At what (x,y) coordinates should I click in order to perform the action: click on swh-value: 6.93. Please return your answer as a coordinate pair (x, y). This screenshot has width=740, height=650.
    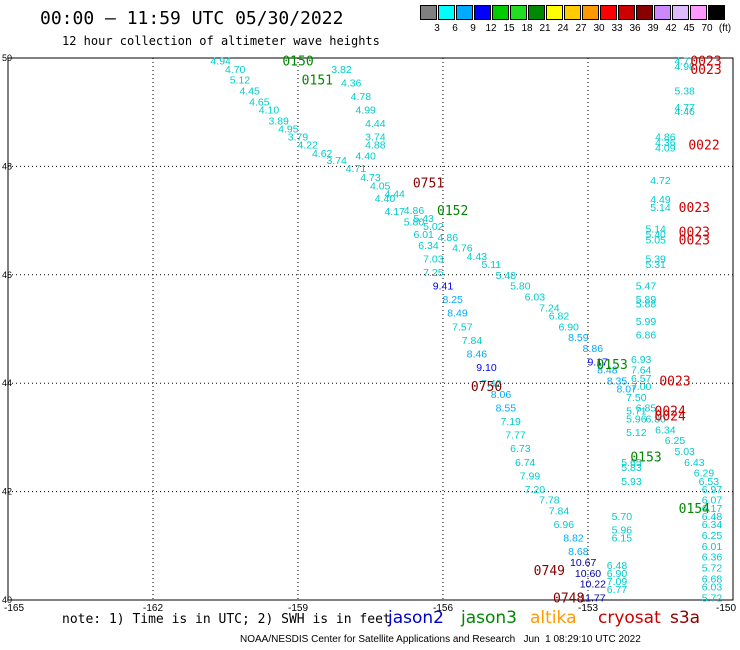
    Looking at the image, I should click on (641, 360).